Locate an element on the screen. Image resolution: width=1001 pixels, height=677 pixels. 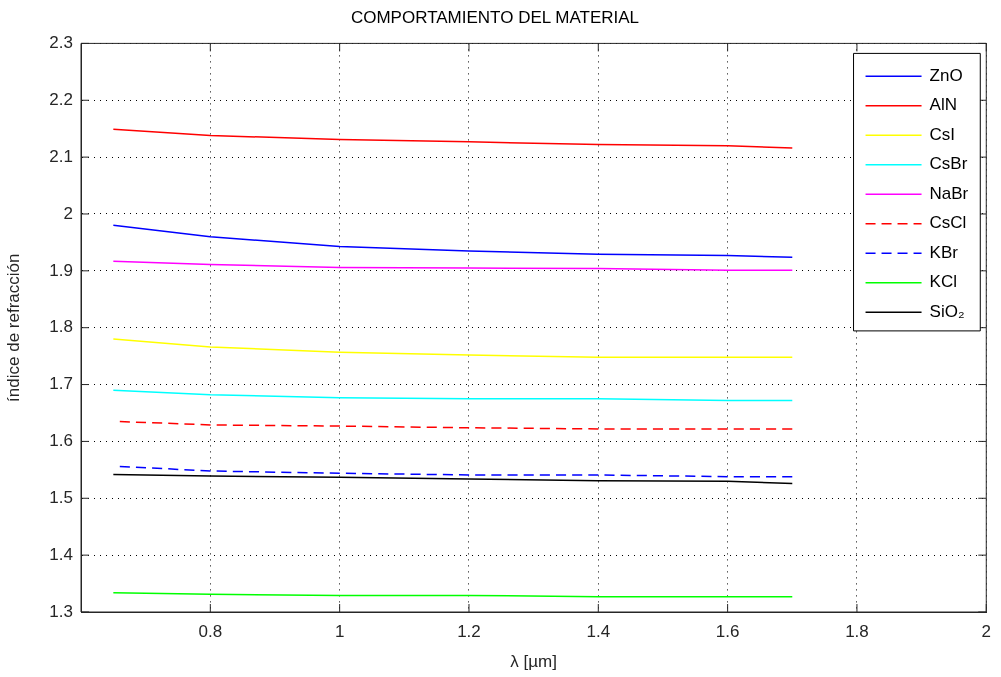
legend-label: KBr is located at coordinates (944, 252).